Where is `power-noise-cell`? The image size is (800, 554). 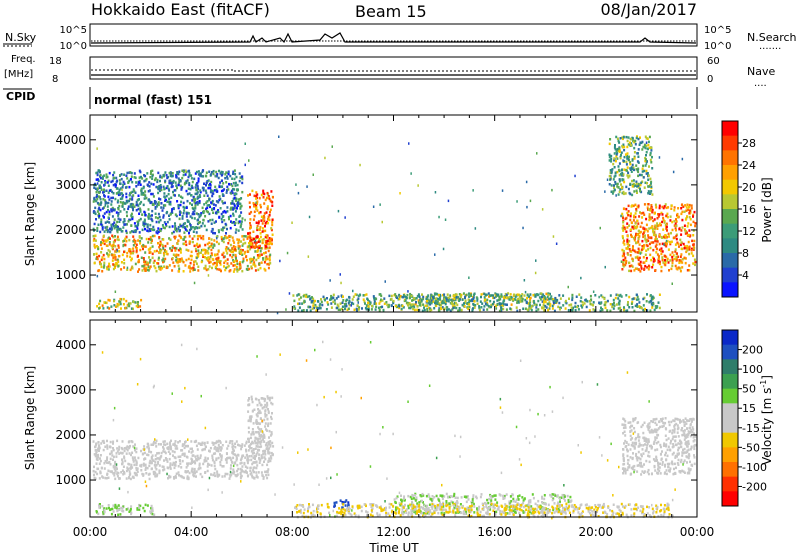 power-noise-cell is located at coordinates (443, 249).